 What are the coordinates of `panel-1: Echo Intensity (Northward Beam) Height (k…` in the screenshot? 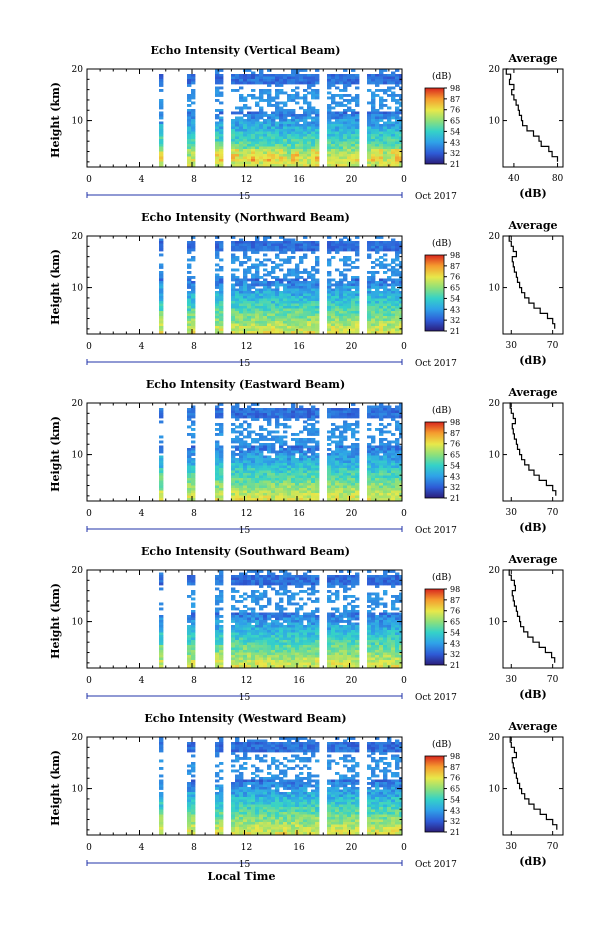 It's located at (306, 290).